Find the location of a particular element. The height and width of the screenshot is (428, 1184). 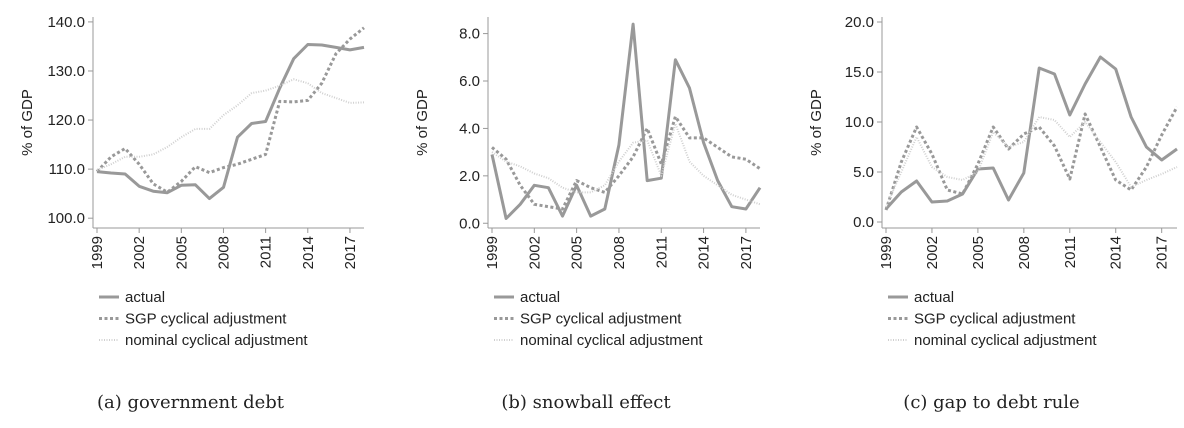

y-tick-label: 140.0 is located at coordinates (66, 22).